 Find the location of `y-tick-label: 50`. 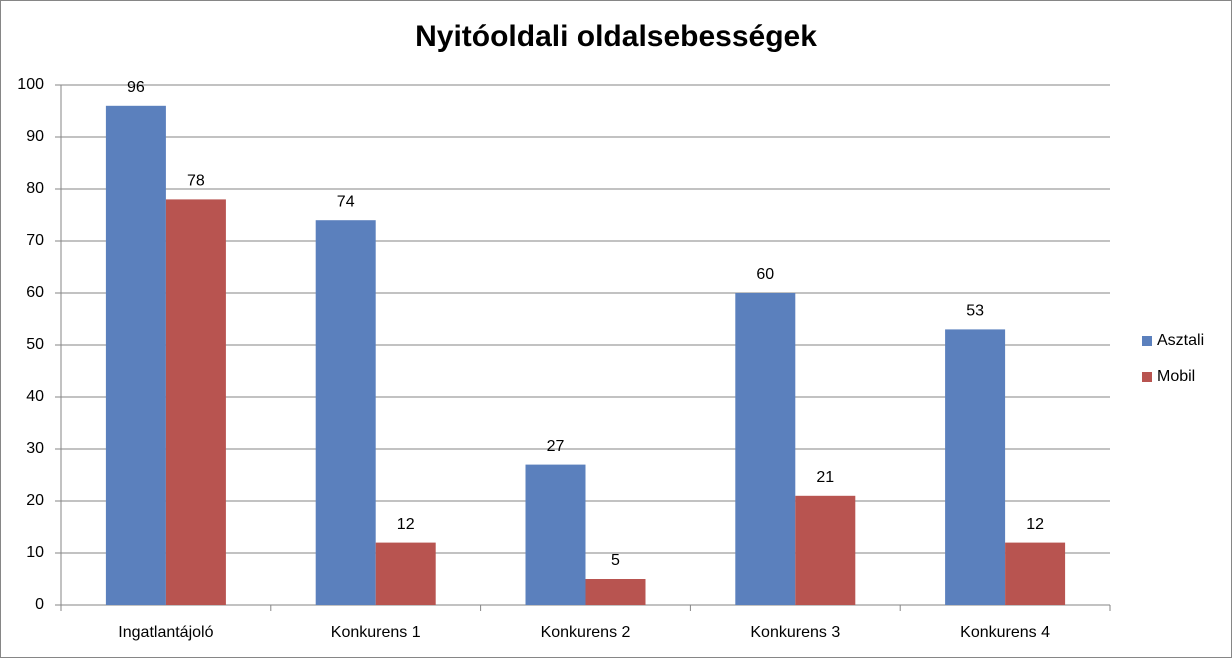

y-tick-label: 50 is located at coordinates (35, 344).